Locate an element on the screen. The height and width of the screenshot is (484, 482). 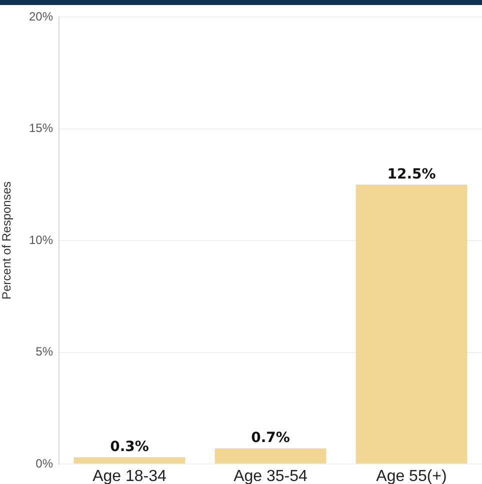
y-tick-label: 10% is located at coordinates (41, 239).